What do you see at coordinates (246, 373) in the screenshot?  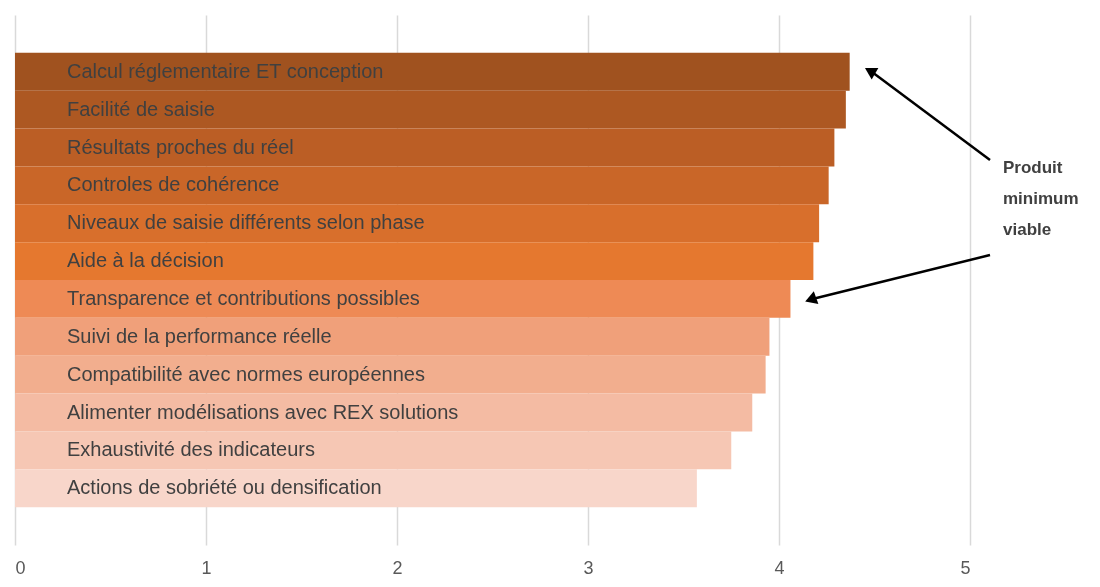 I see `y-tick-label: Compatibilité avec normes européennes` at bounding box center [246, 373].